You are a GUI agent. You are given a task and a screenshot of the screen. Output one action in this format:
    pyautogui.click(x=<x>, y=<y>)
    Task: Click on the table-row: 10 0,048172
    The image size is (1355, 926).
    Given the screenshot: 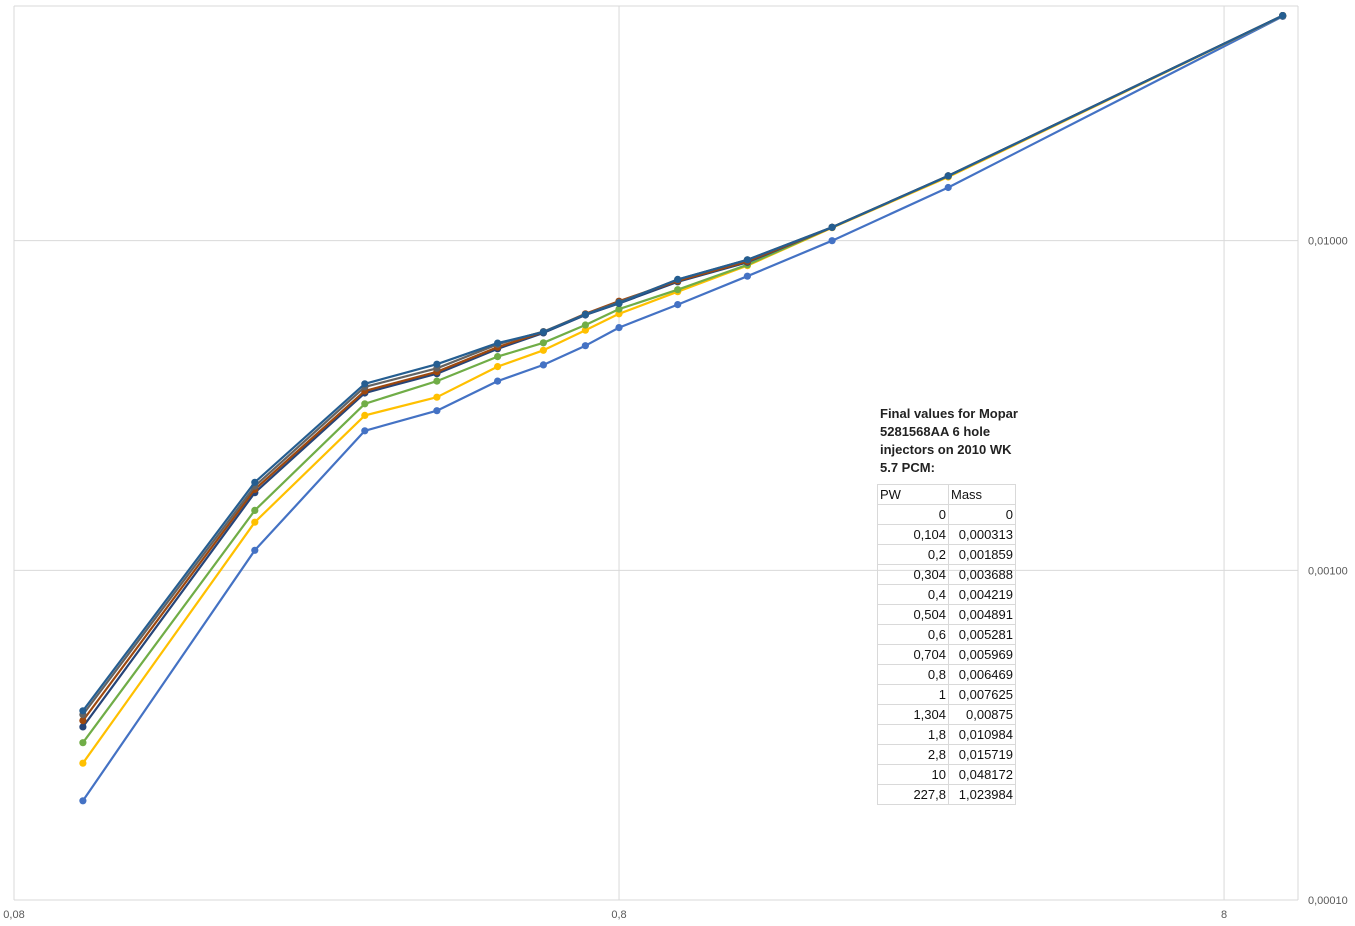 What is the action you would take?
    pyautogui.click(x=946, y=774)
    